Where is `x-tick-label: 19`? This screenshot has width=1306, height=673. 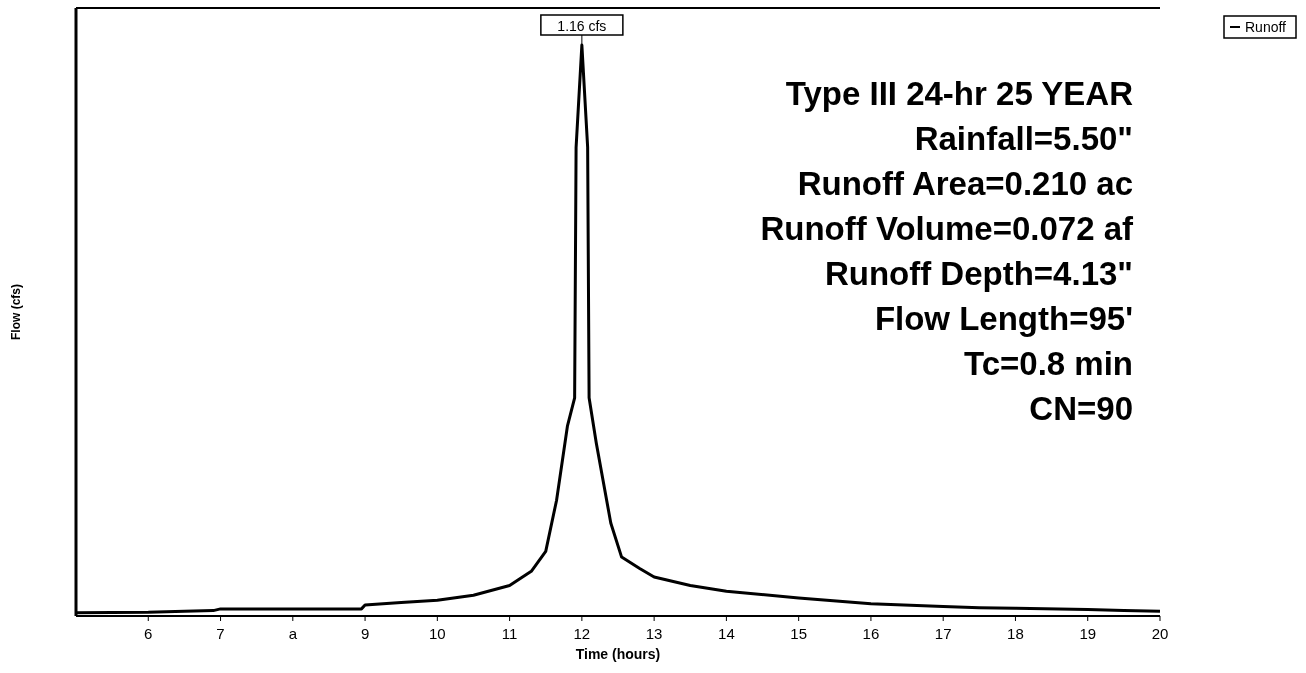
x-tick-label: 19 is located at coordinates (1088, 633).